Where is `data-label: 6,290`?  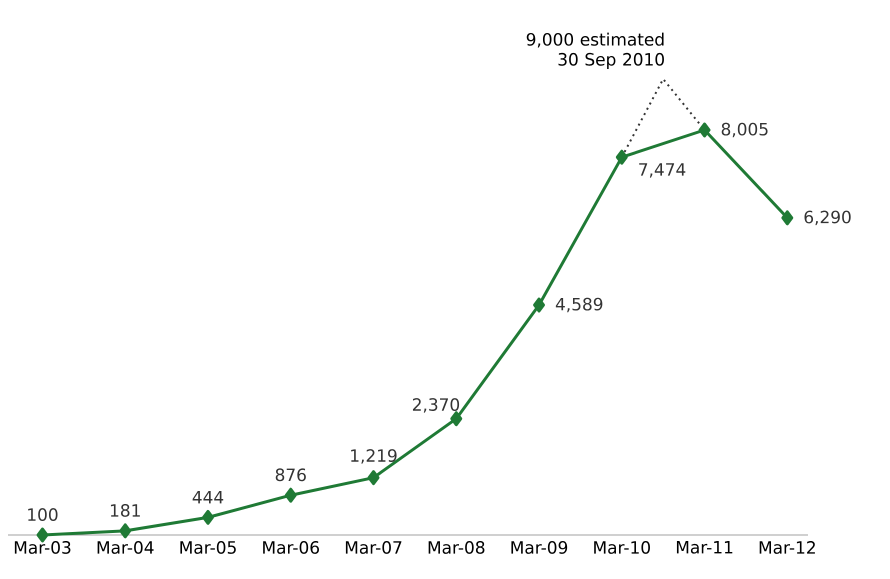 data-label: 6,290 is located at coordinates (827, 218).